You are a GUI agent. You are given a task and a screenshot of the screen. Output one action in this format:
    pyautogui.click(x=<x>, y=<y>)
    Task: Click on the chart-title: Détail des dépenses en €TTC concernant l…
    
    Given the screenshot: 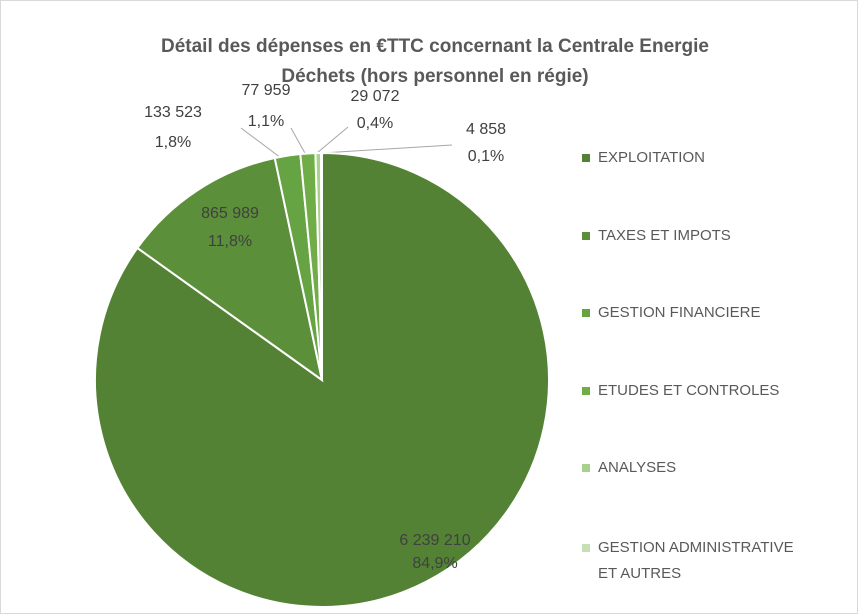 What is the action you would take?
    pyautogui.click(x=435, y=46)
    